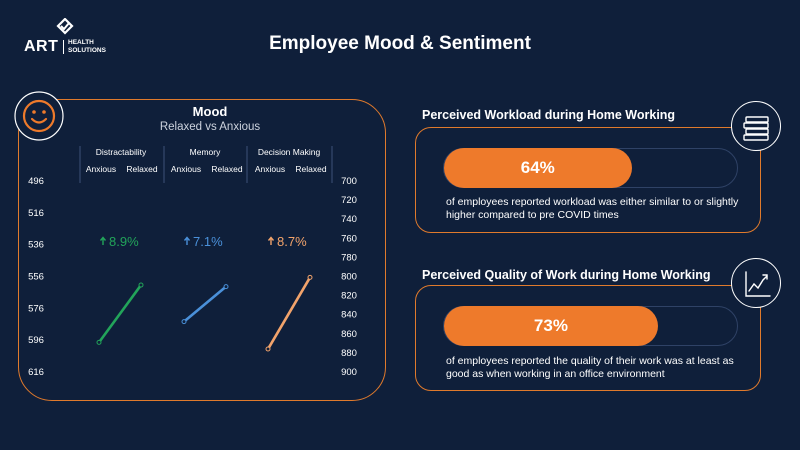 This screenshot has height=450, width=800. I want to click on right-axis-tick-label: 700, so click(349, 181).